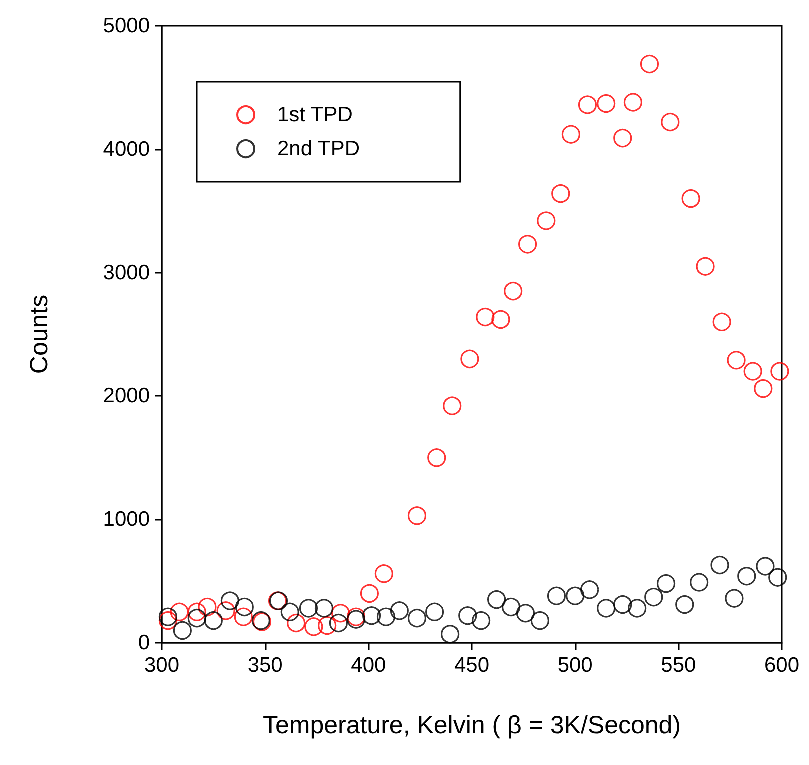 The image size is (809, 765). What do you see at coordinates (265, 665) in the screenshot?
I see `x-tick-label: 350` at bounding box center [265, 665].